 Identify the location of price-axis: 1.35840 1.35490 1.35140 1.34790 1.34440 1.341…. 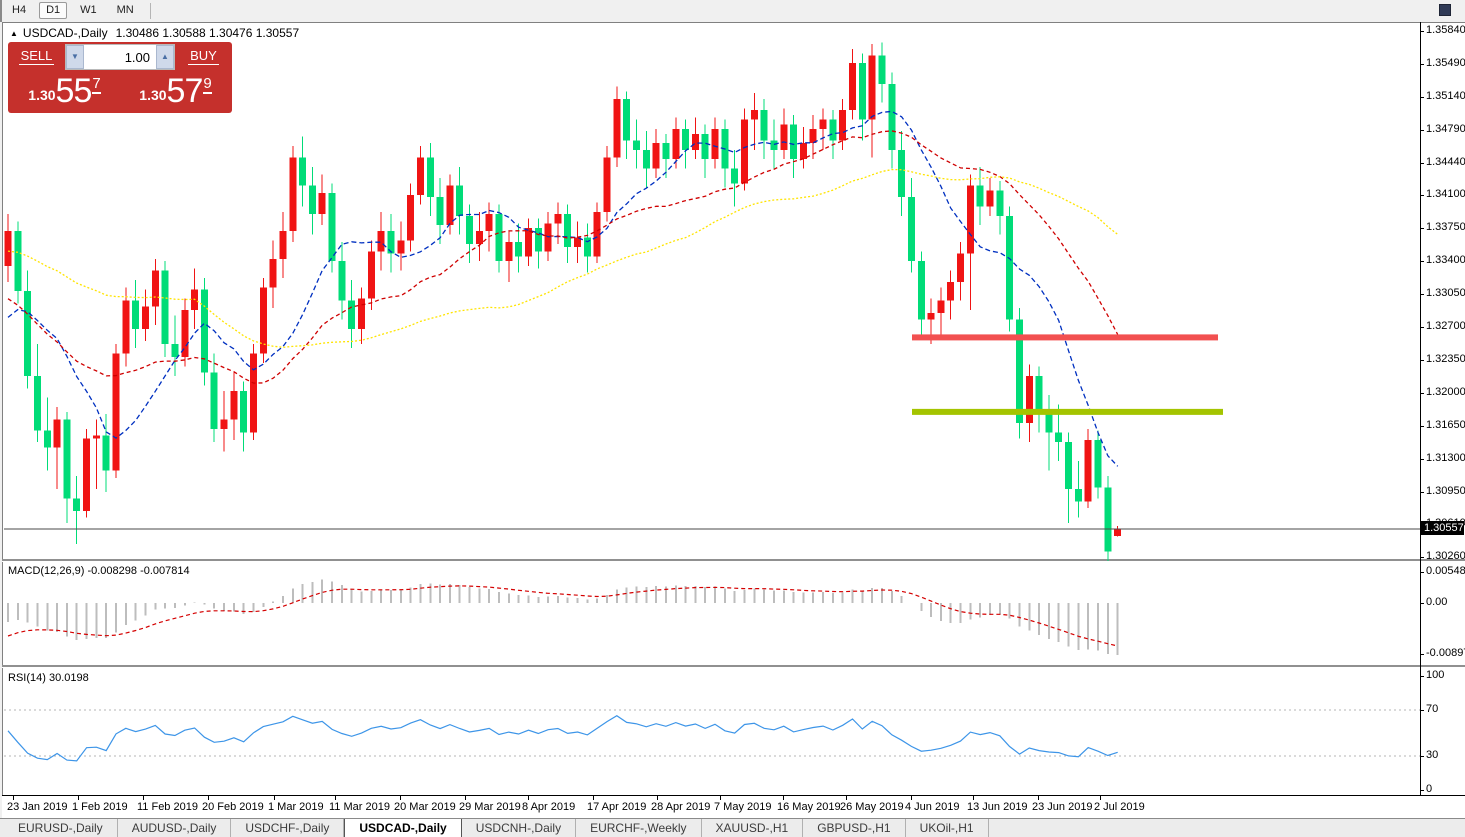
(1442, 408).